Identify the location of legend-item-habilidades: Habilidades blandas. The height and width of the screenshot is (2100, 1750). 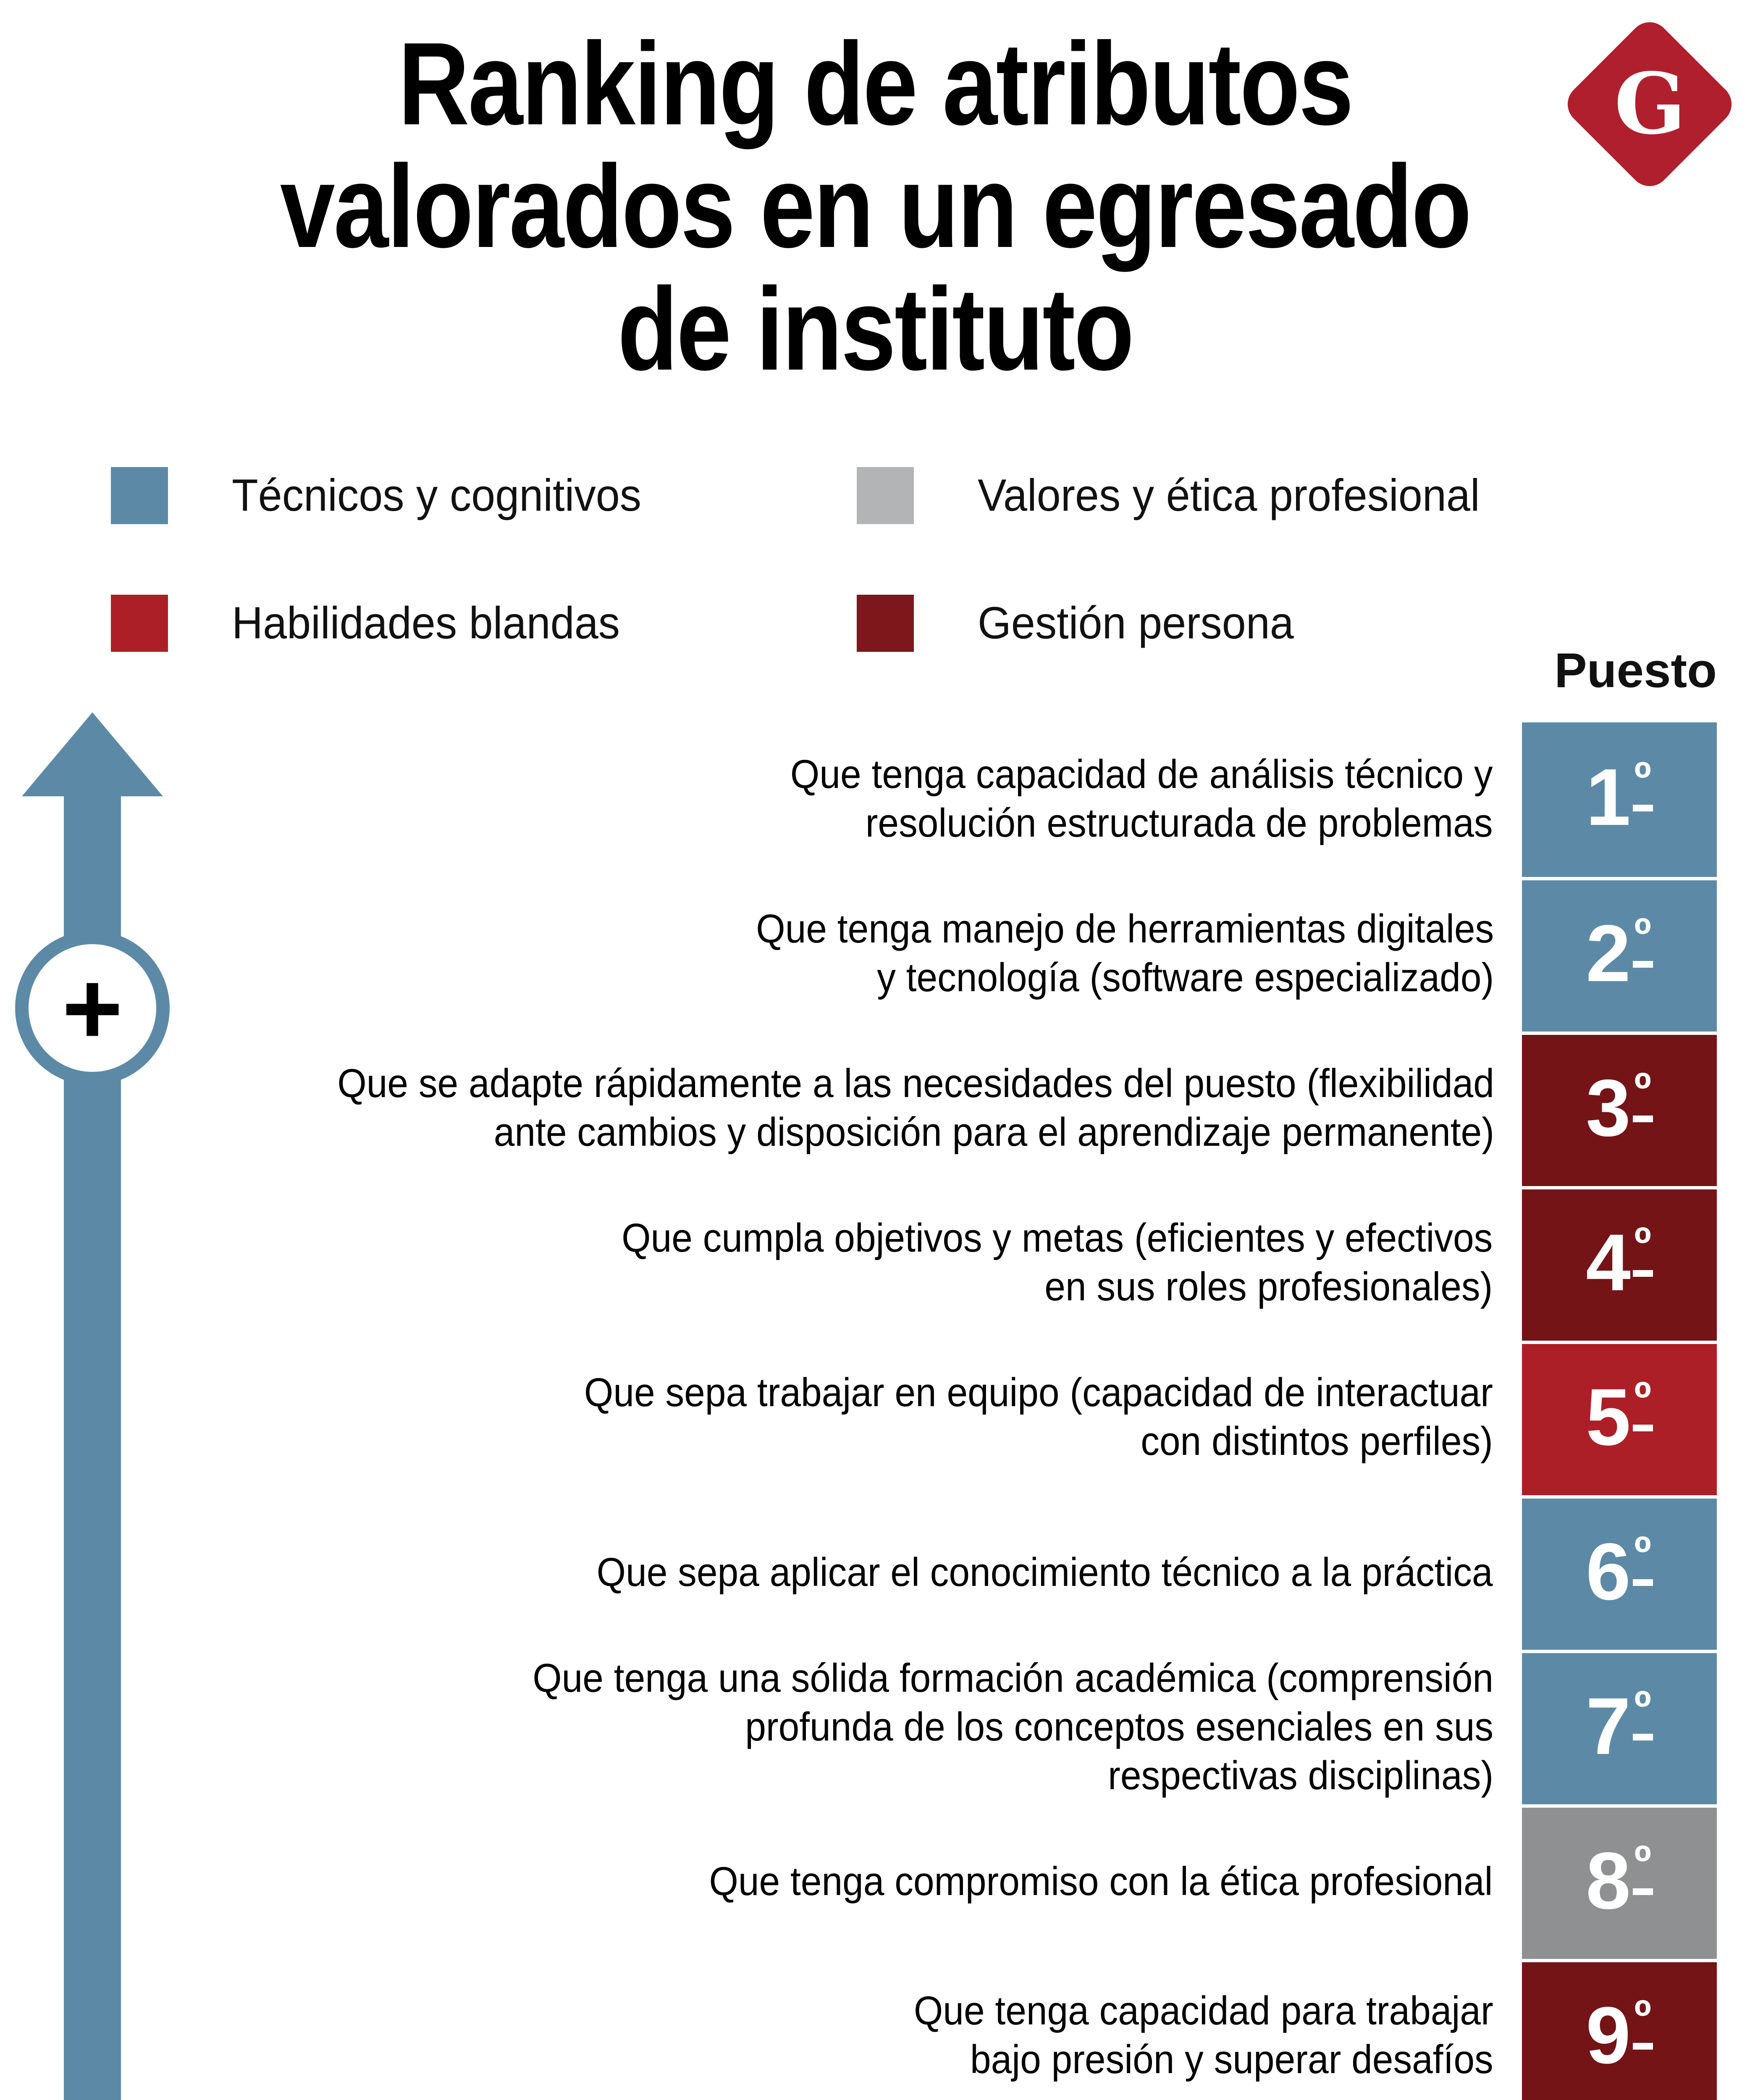
(375, 623).